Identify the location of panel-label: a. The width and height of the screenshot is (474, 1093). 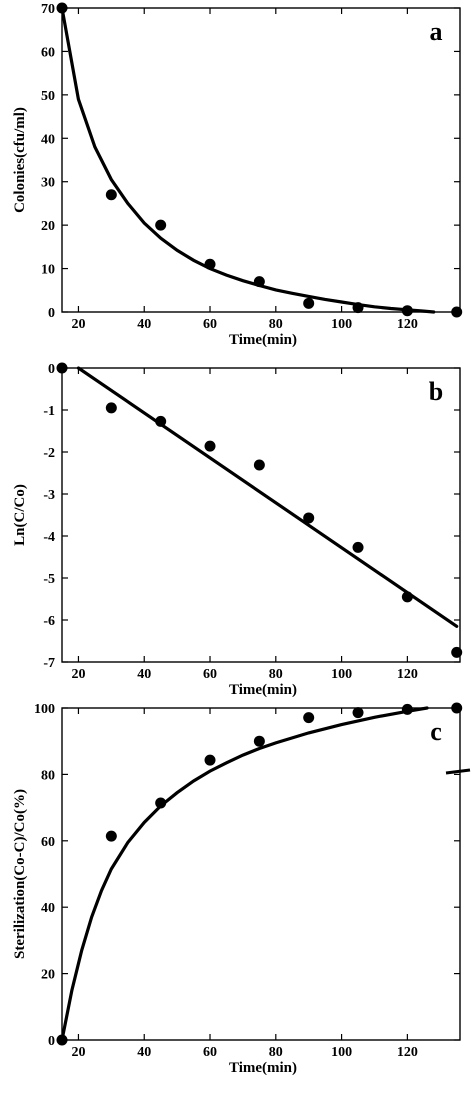
(436, 31).